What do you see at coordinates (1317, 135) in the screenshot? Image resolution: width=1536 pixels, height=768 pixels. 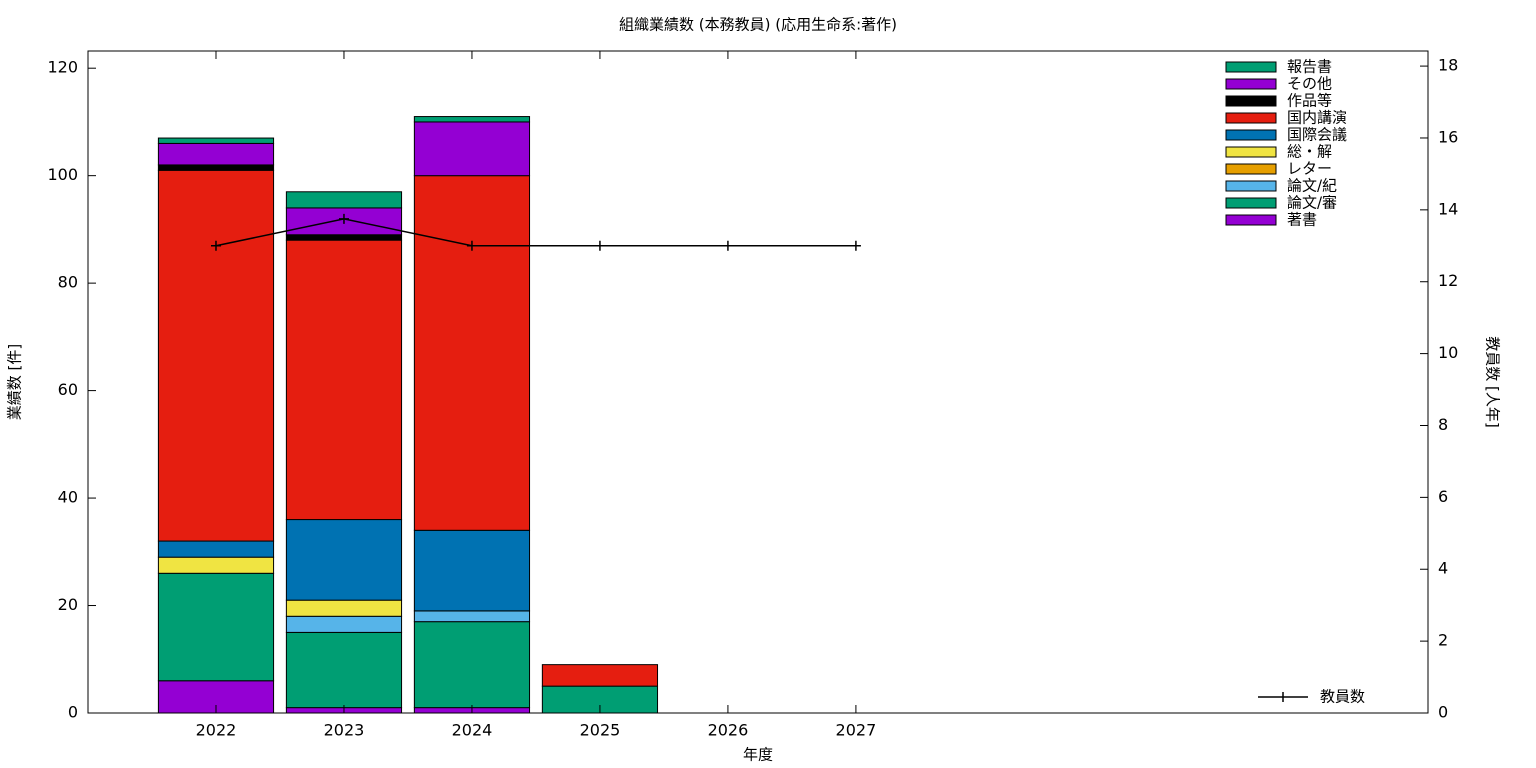 I see `legend-label: 国際会議` at bounding box center [1317, 135].